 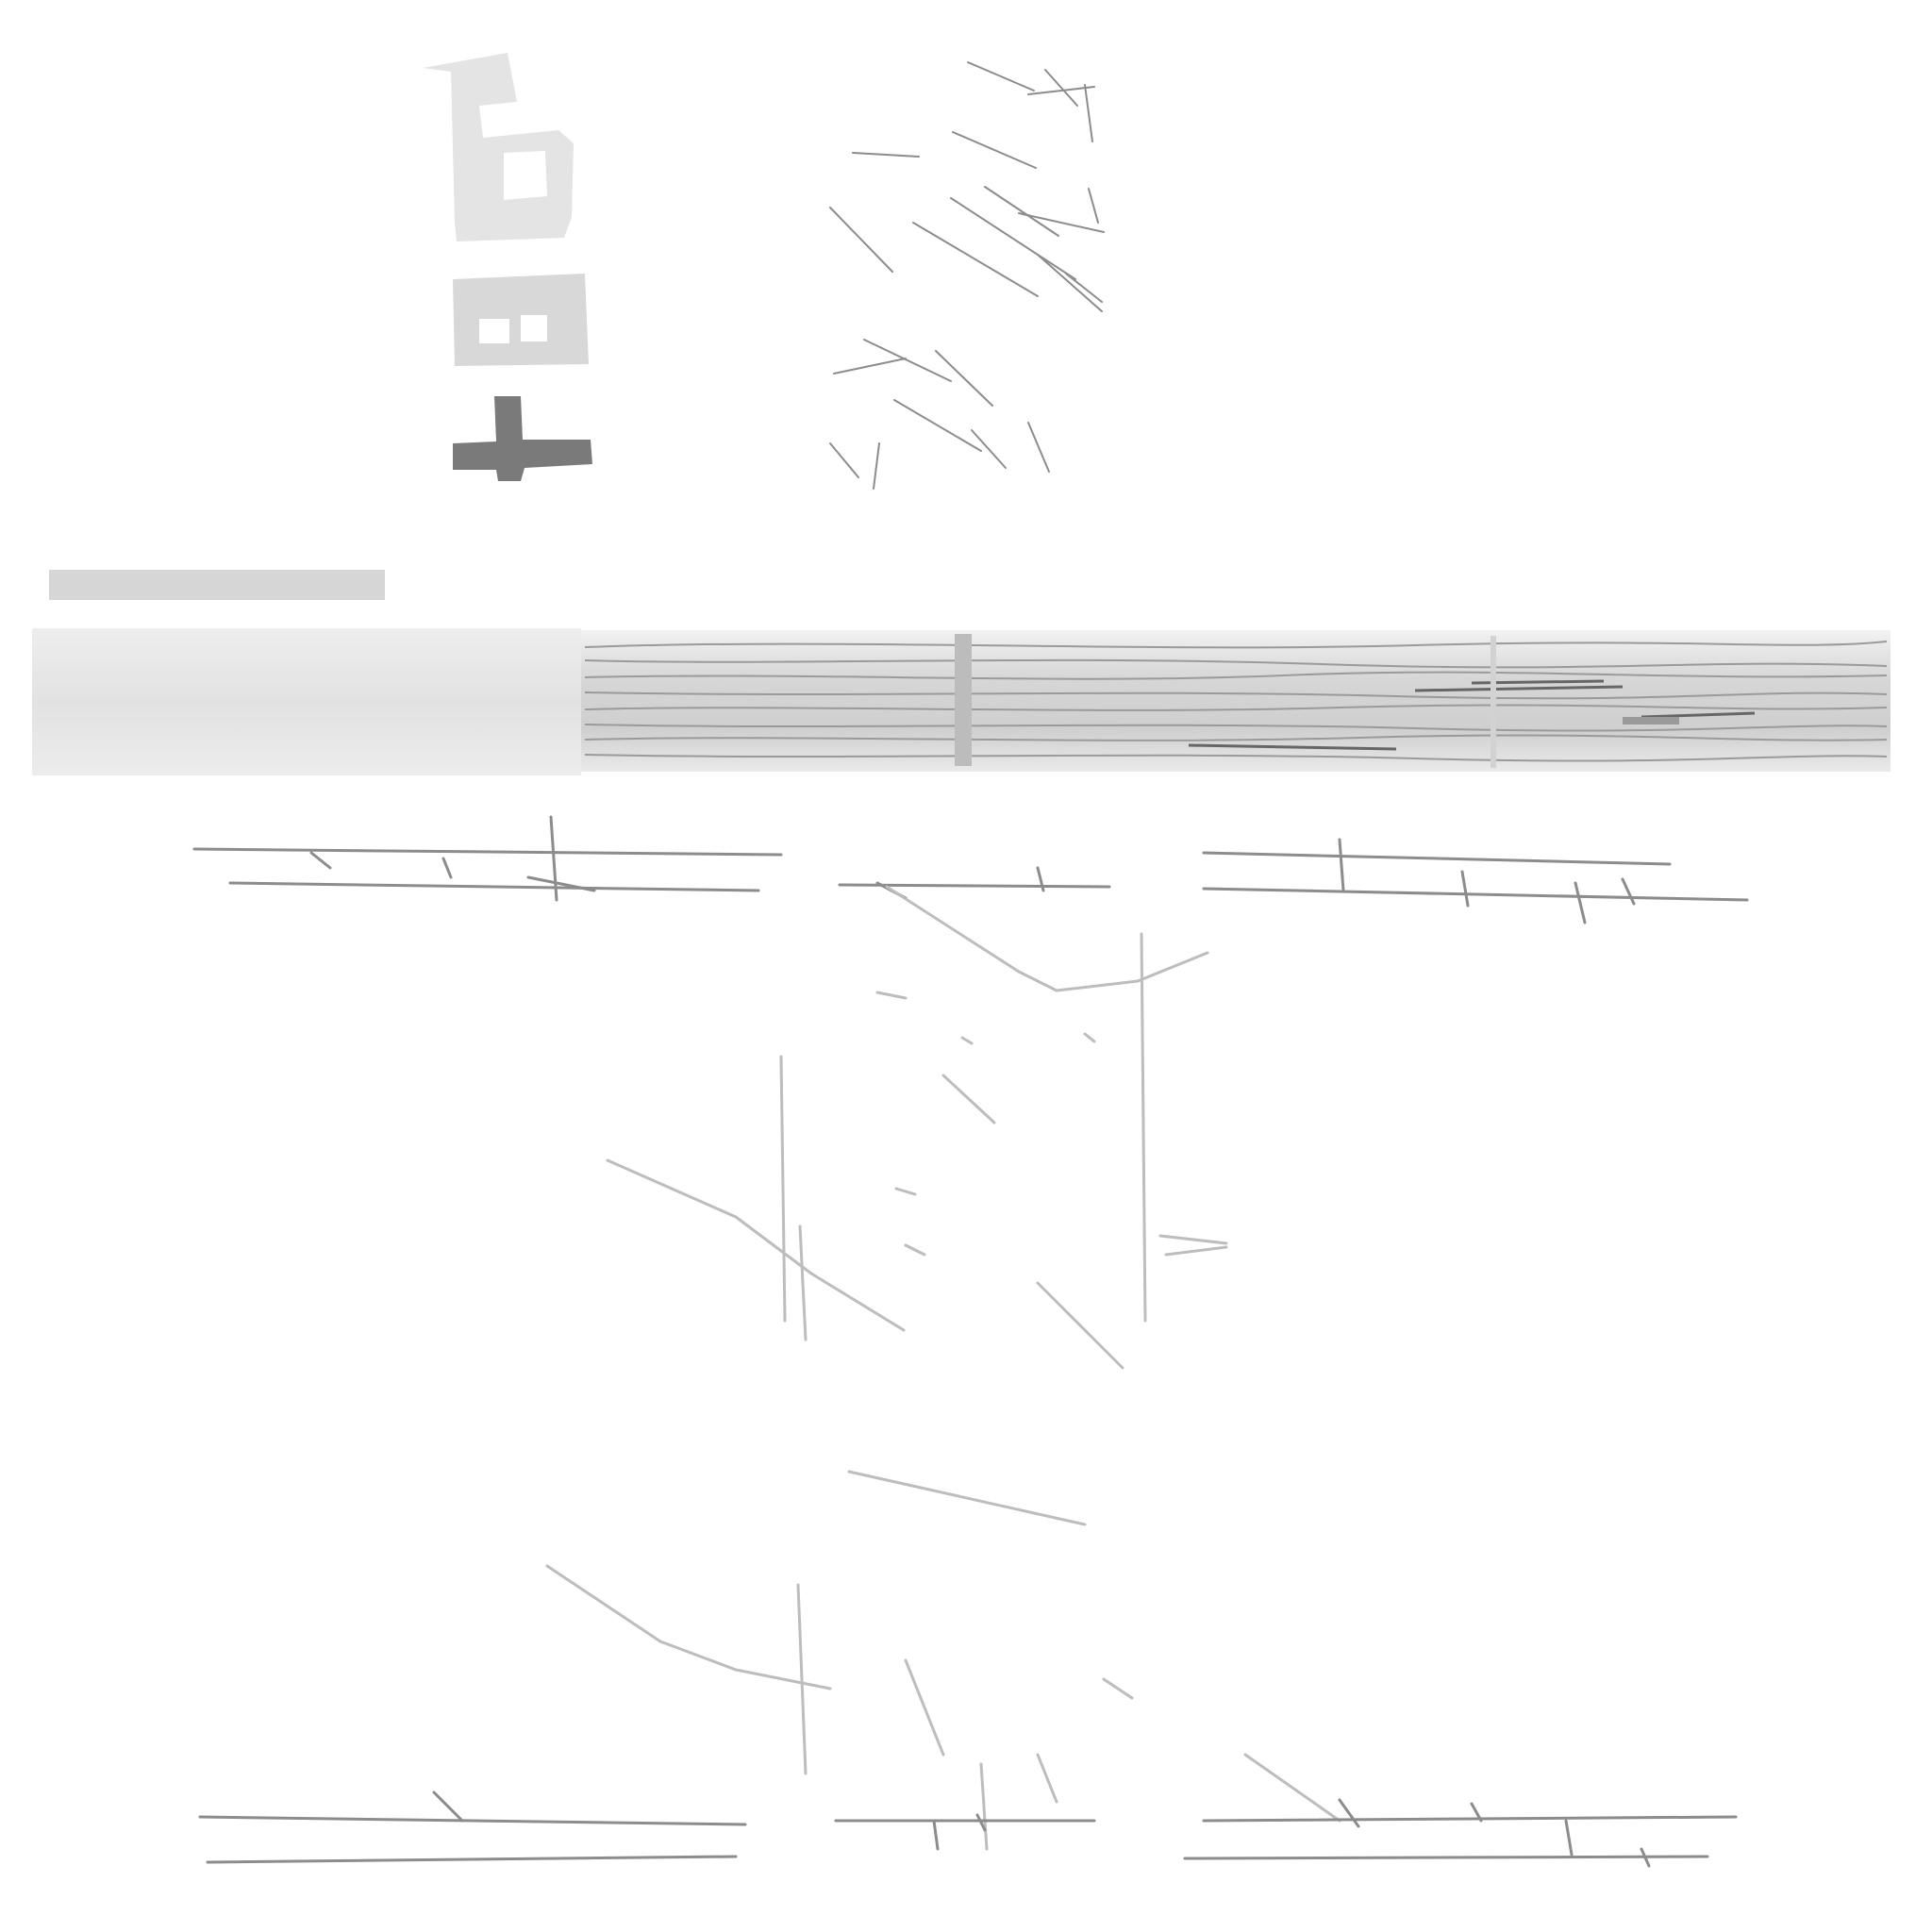 What do you see at coordinates (523, 439) in the screenshot?
I see `t-shaped-block` at bounding box center [523, 439].